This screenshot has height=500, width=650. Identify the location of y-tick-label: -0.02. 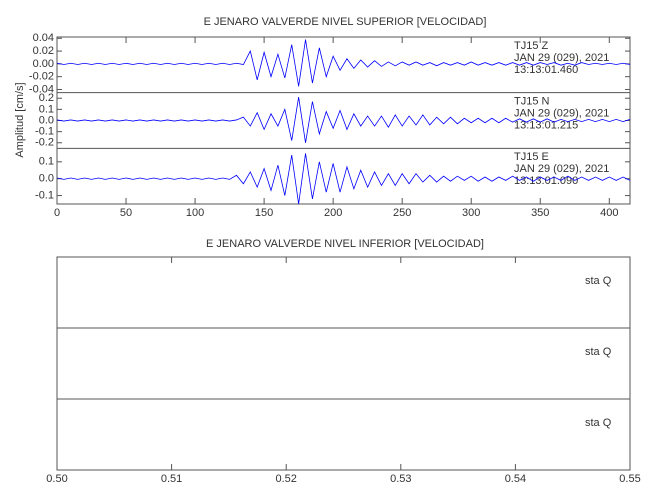
(41, 77).